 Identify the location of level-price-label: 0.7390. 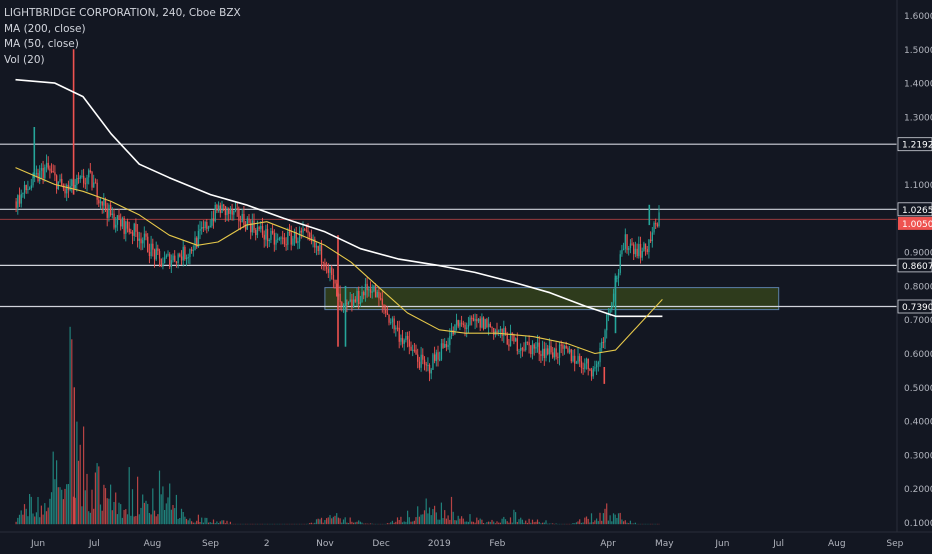
(917, 308).